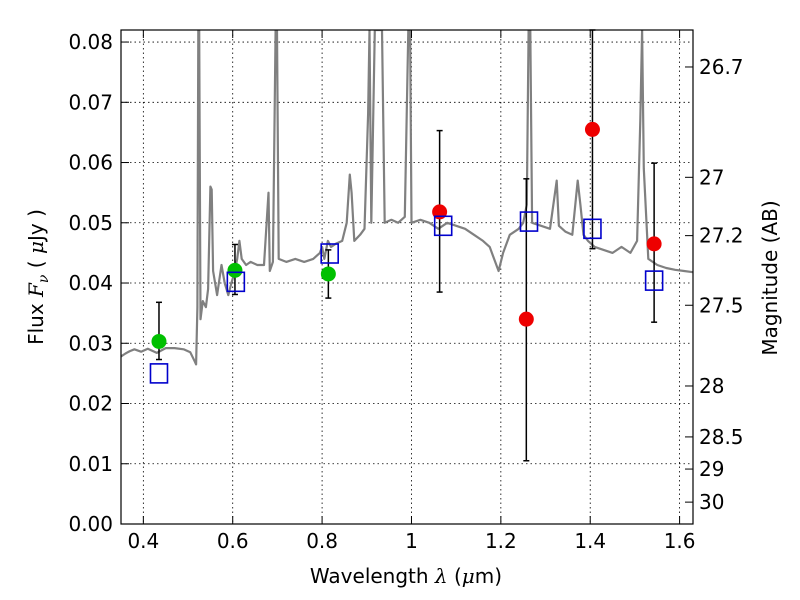 The height and width of the screenshot is (600, 800). Describe the element at coordinates (680, 541) in the screenshot. I see `x-tick-label: 1.6` at that location.